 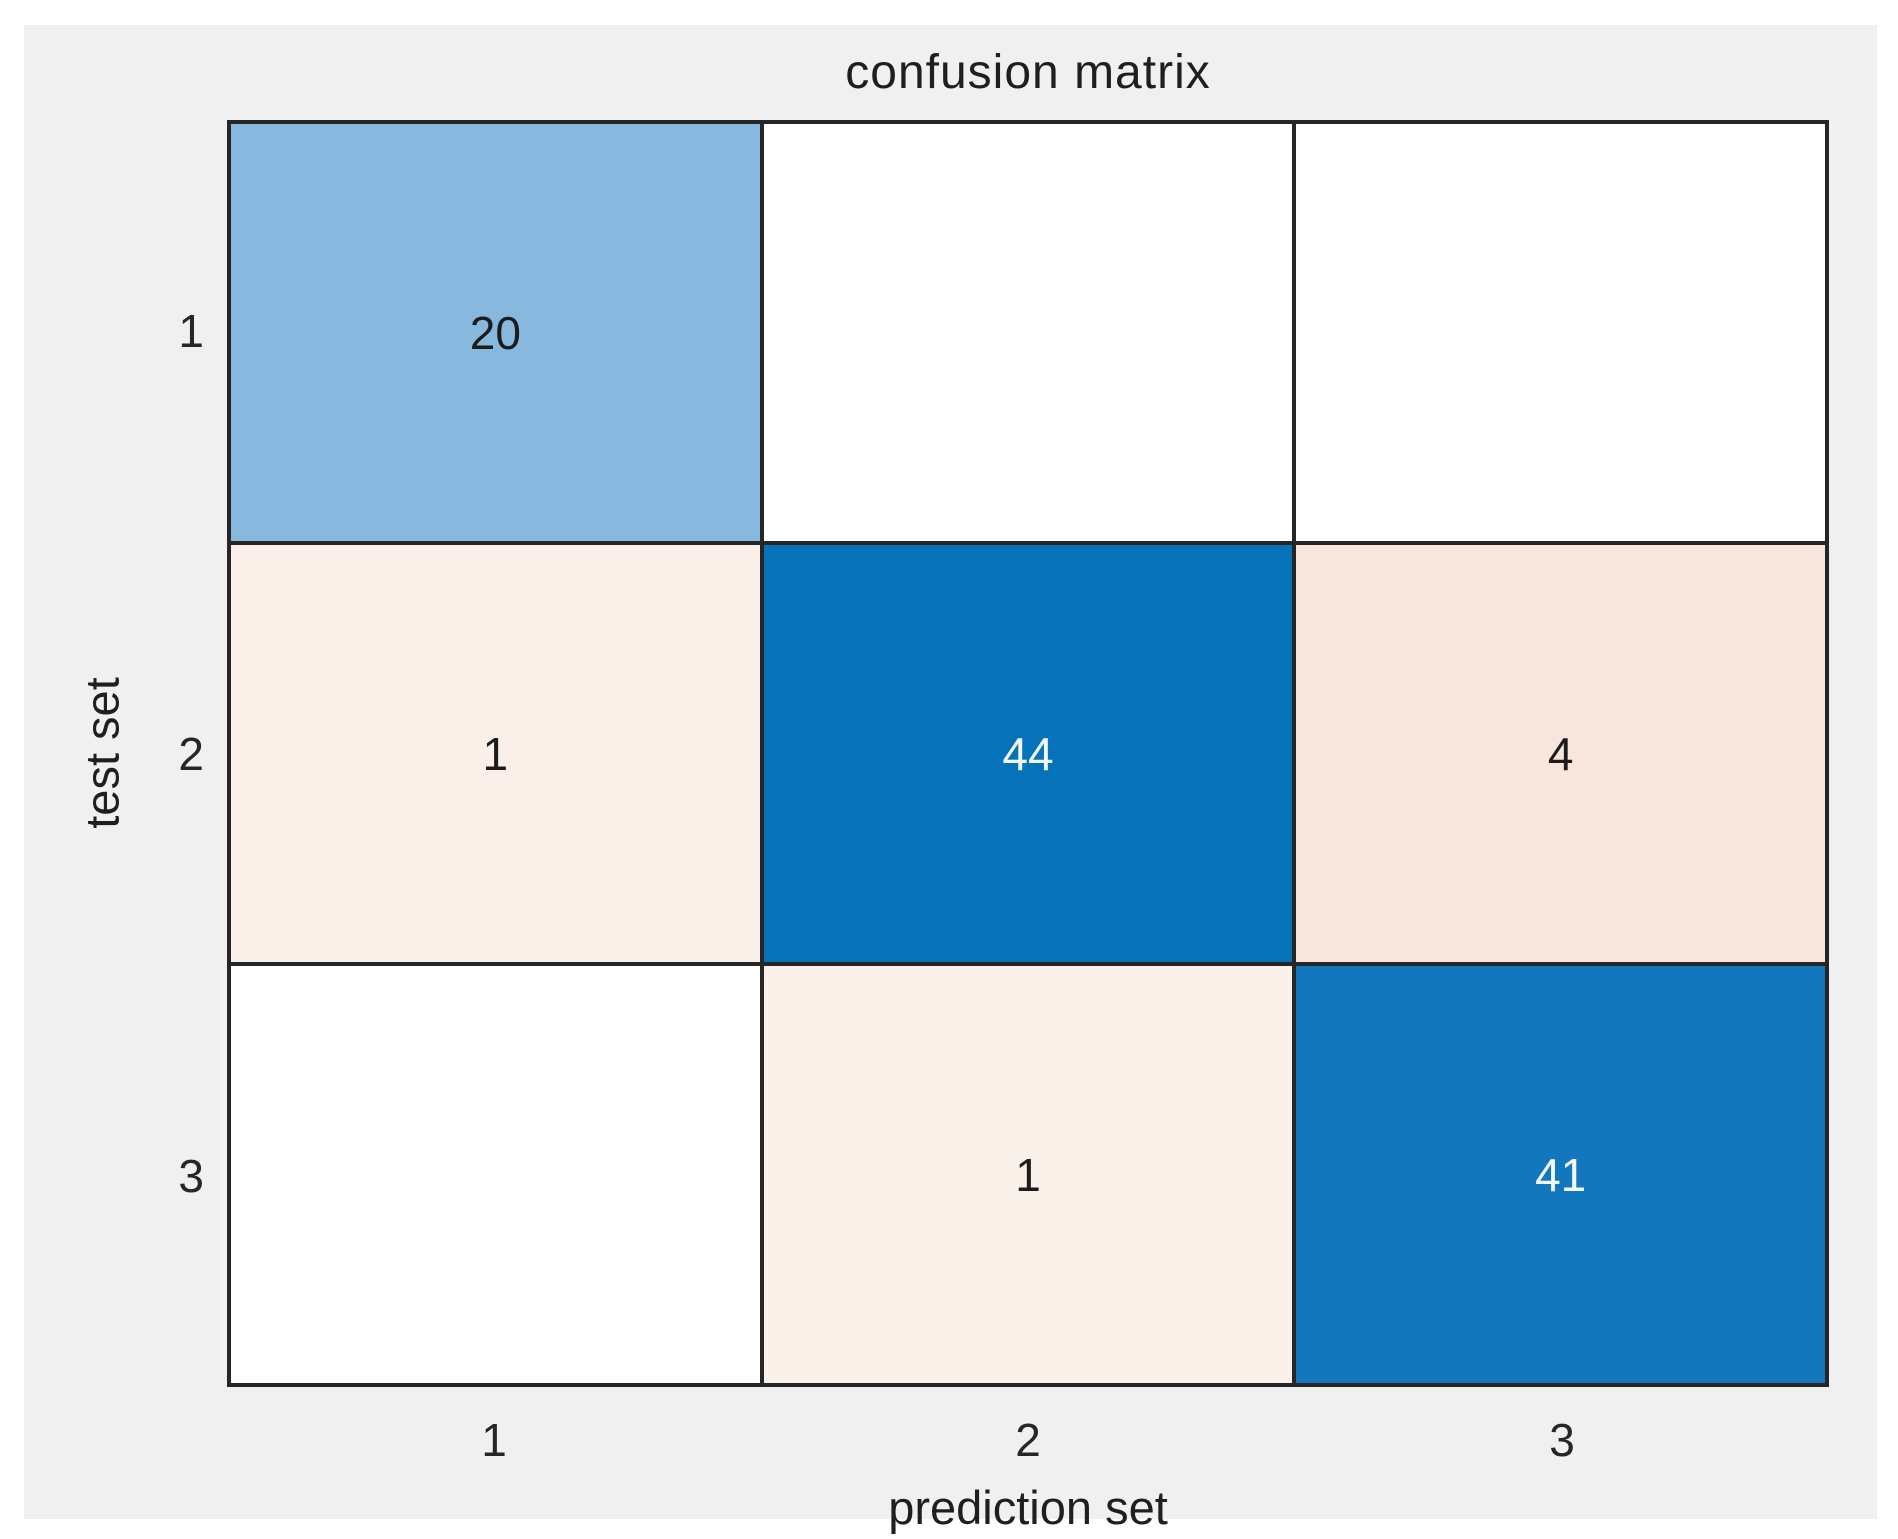 I want to click on chart-title: confusion matrix, so click(x=1028, y=72).